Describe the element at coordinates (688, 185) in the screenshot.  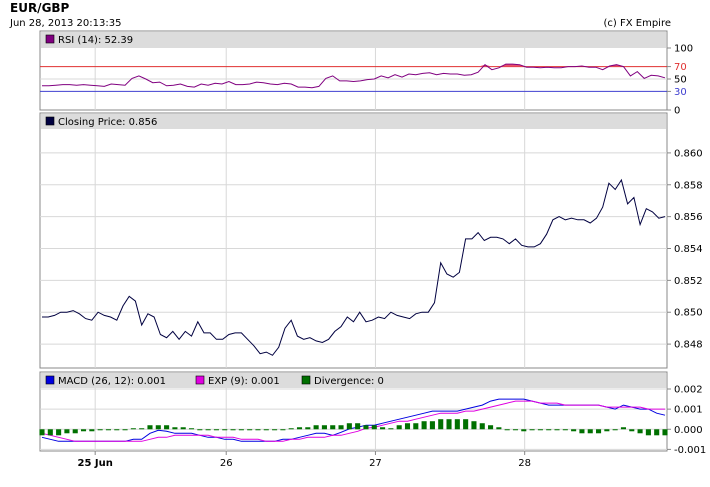
I see `price-tick-label-5: 0.858` at that location.